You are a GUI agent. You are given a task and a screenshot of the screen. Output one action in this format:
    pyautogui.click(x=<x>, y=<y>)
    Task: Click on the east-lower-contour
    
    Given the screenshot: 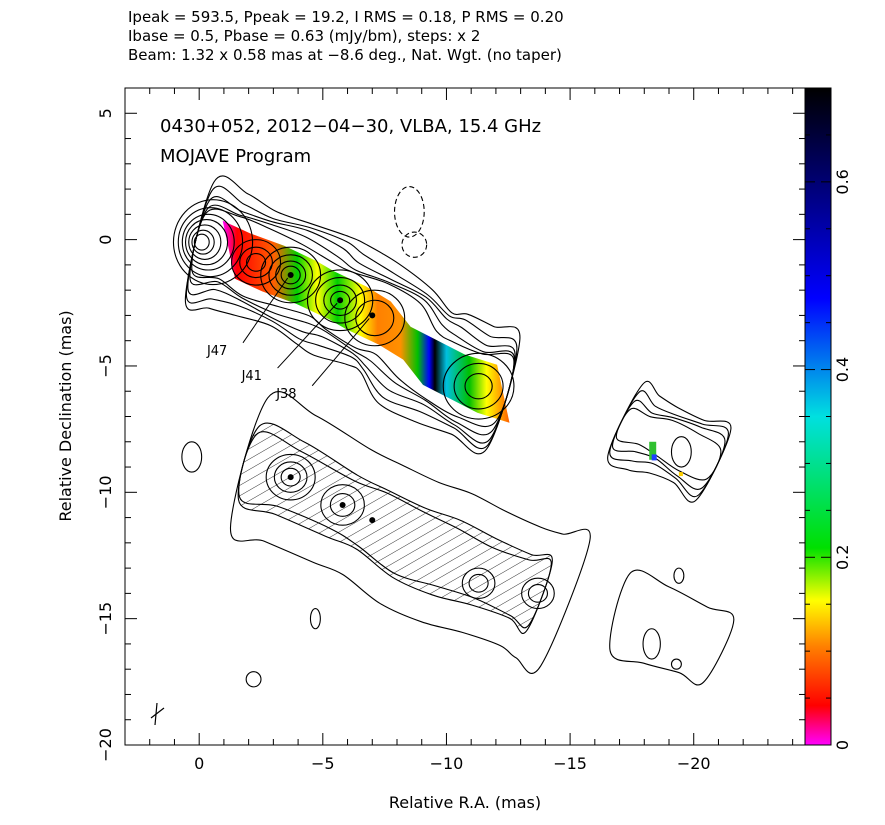 What is the action you would take?
    pyautogui.click(x=672, y=627)
    